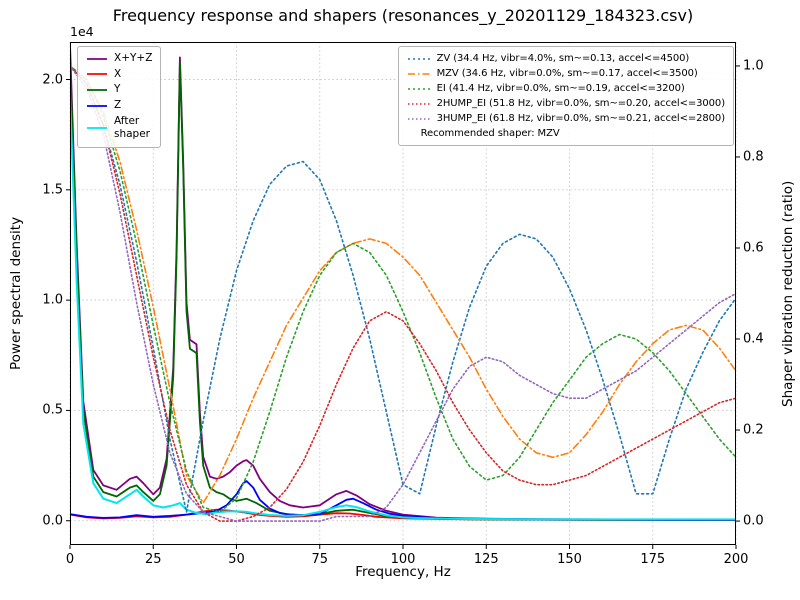  I want to click on legend-label: Z, so click(118, 104).